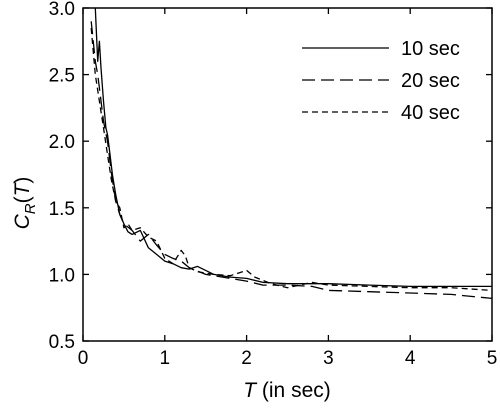 This screenshot has height=409, width=500. Describe the element at coordinates (30, 208) in the screenshot. I see `y-axis-label-subscript: R` at that location.